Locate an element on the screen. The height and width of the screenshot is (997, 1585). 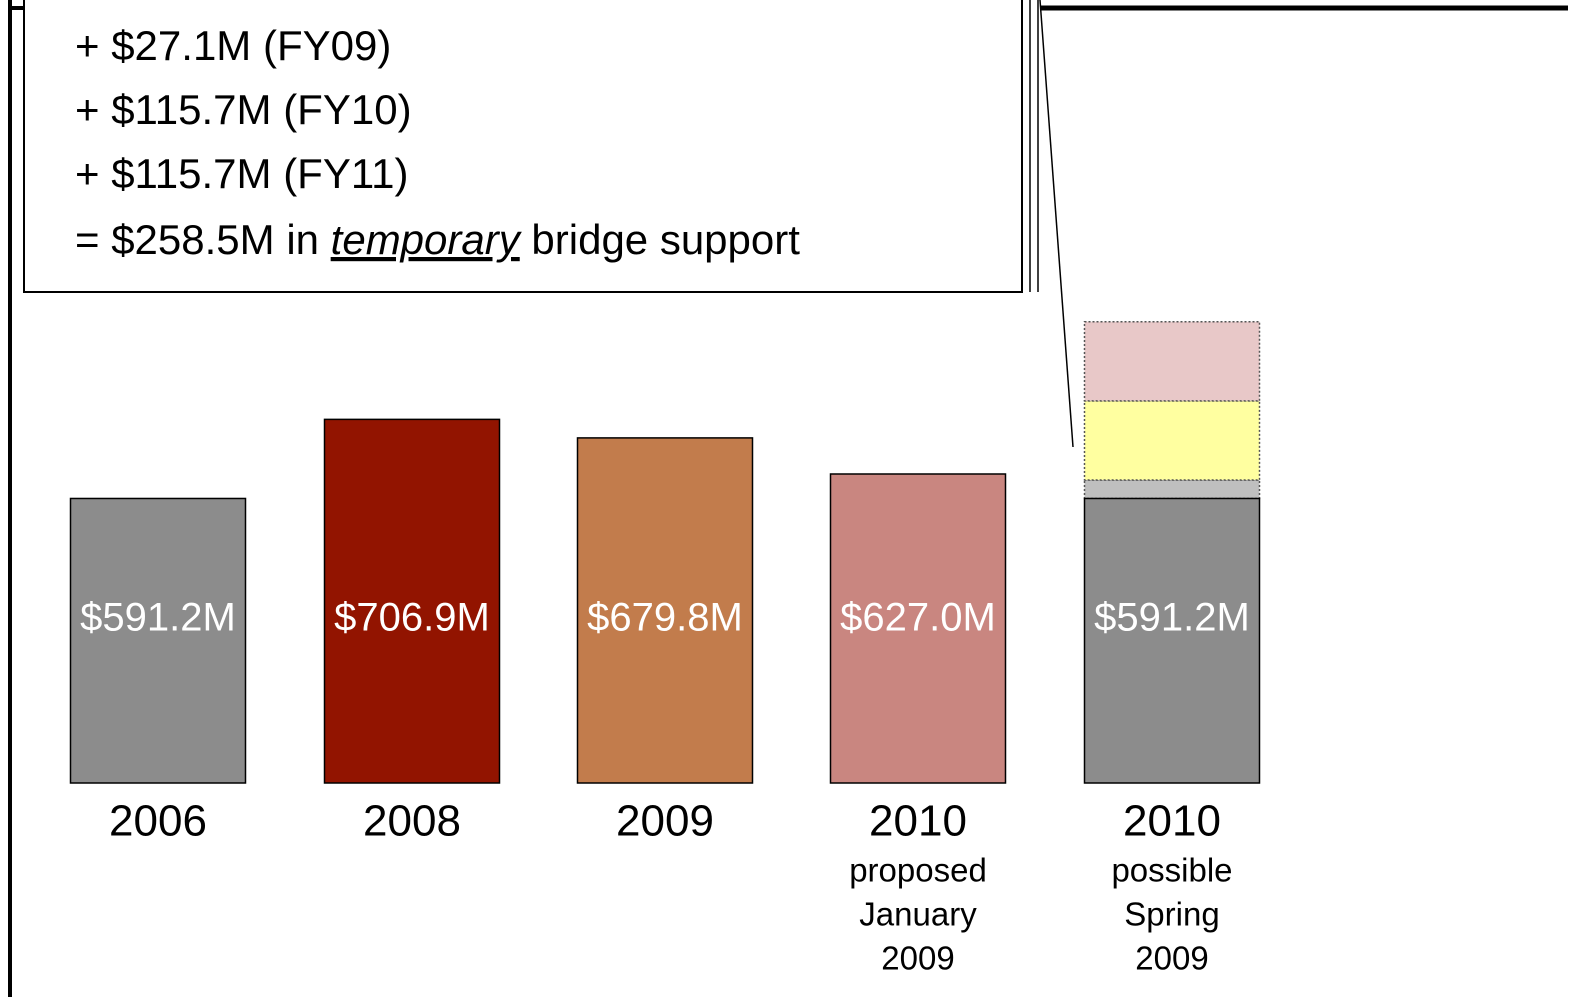
annotation-line: + $27.1M (FY09) is located at coordinates (233, 45).